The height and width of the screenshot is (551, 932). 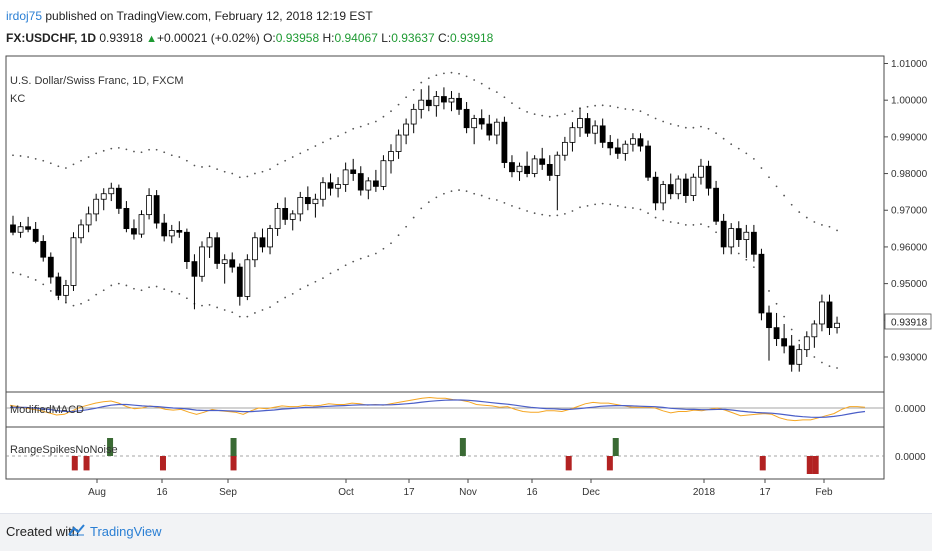 What do you see at coordinates (591, 492) in the screenshot?
I see `time-tick-label: Dec` at bounding box center [591, 492].